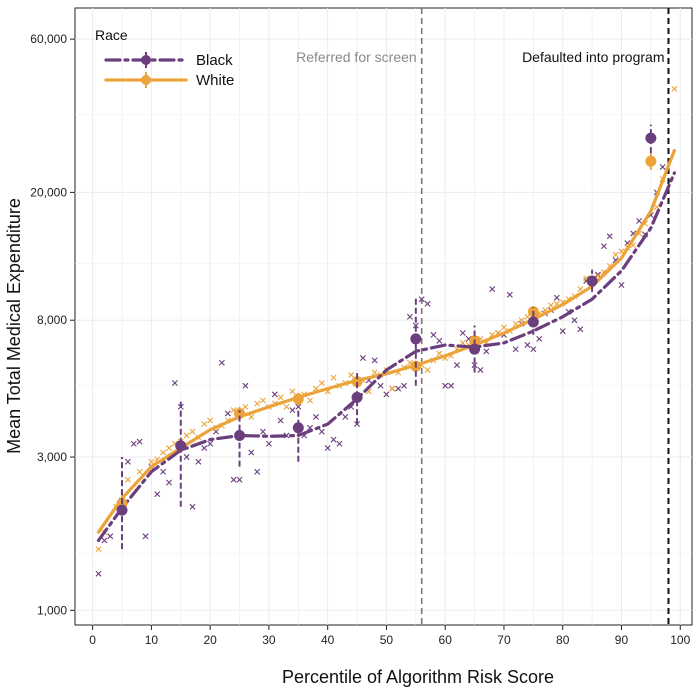 This screenshot has height=693, width=700. What do you see at coordinates (48, 39) in the screenshot?
I see `y-tick-label: 60,000` at bounding box center [48, 39].